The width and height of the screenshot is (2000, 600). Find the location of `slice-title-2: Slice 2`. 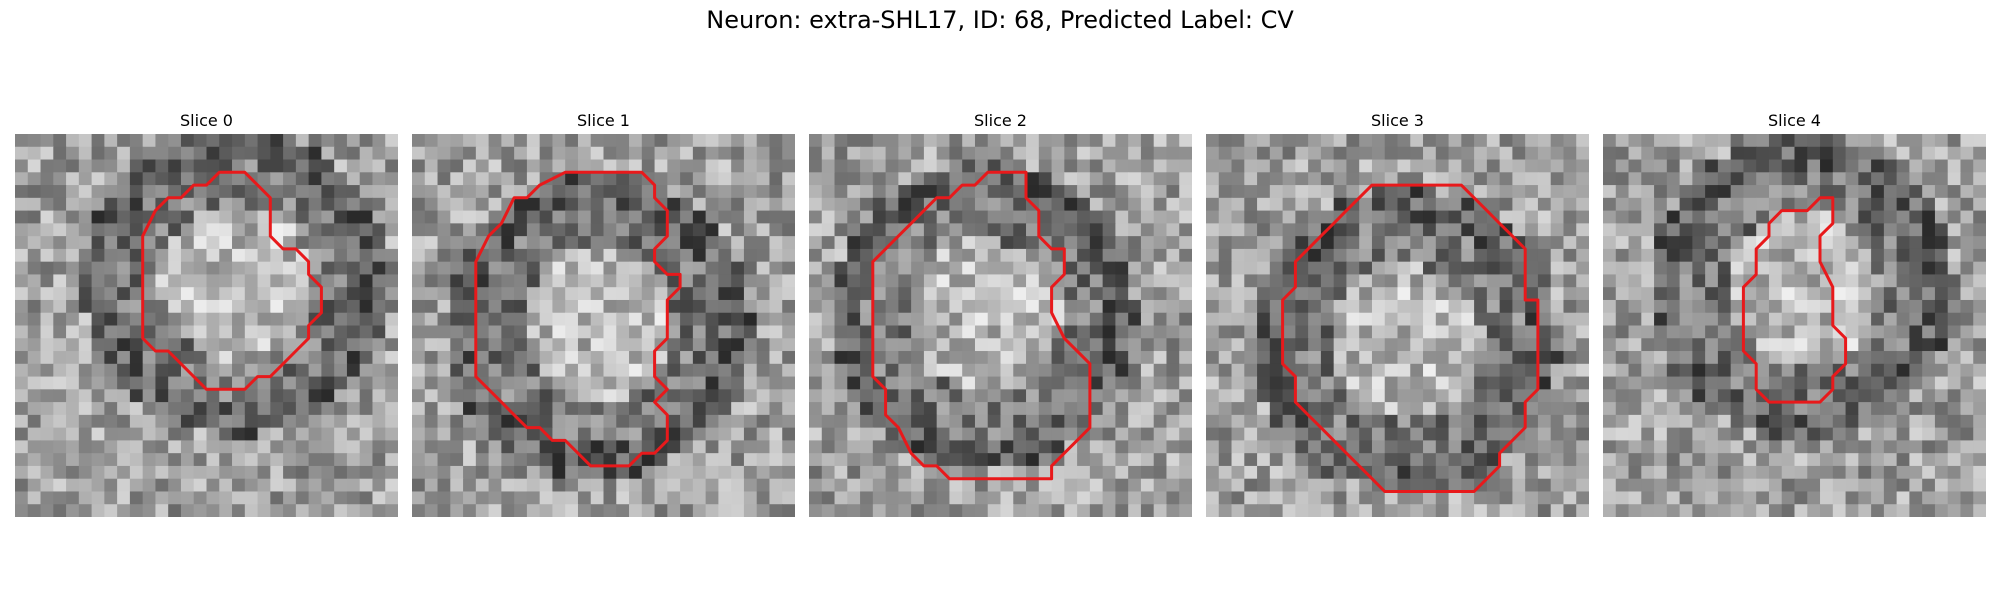

slice-title-2: Slice 2 is located at coordinates (1000, 120).